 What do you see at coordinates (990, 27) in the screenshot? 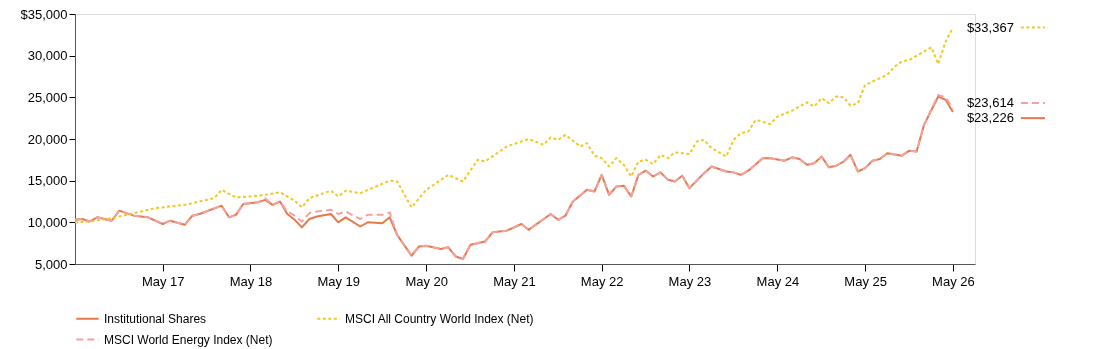
I see `annotation: $33,367` at bounding box center [990, 27].